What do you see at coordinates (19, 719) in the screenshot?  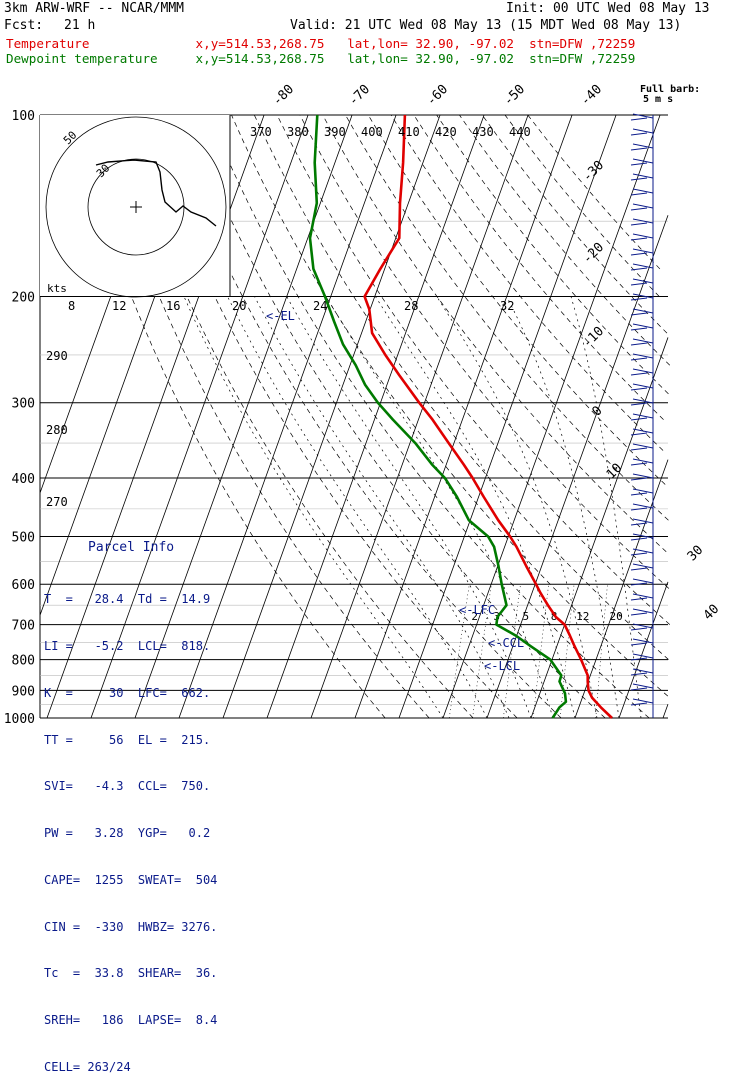 I see `pressure-tick-label: 1000` at bounding box center [19, 719].